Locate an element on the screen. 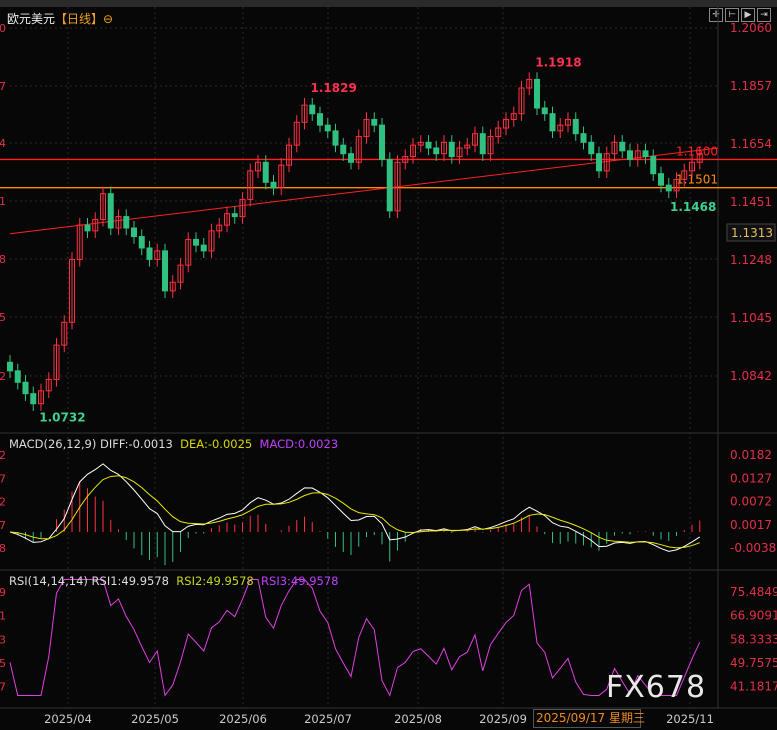 This screenshot has width=777, height=730. left-tick: 9 is located at coordinates (3, 592).